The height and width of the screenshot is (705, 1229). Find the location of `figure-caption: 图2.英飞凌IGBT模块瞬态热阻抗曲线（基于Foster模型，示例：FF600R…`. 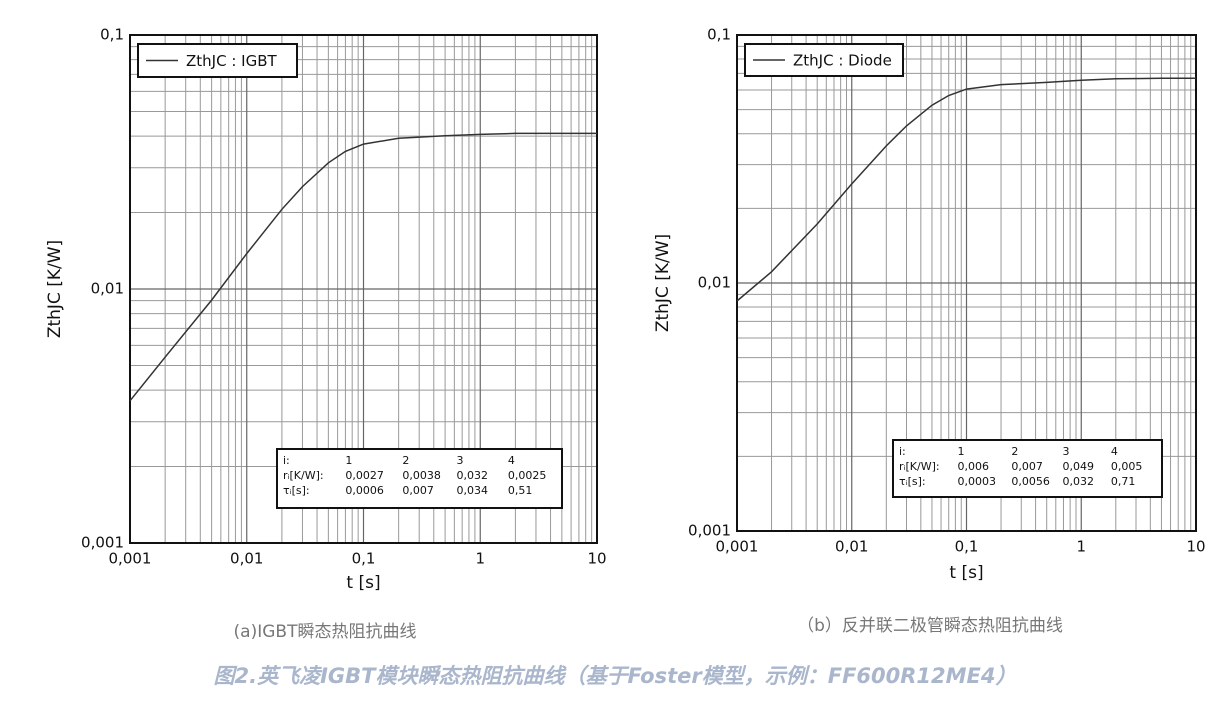

figure-caption: 图2.英飞凌IGBT模块瞬态热阻抗曲线（基于Foster模型，示例：FF600R… is located at coordinates (614, 676).